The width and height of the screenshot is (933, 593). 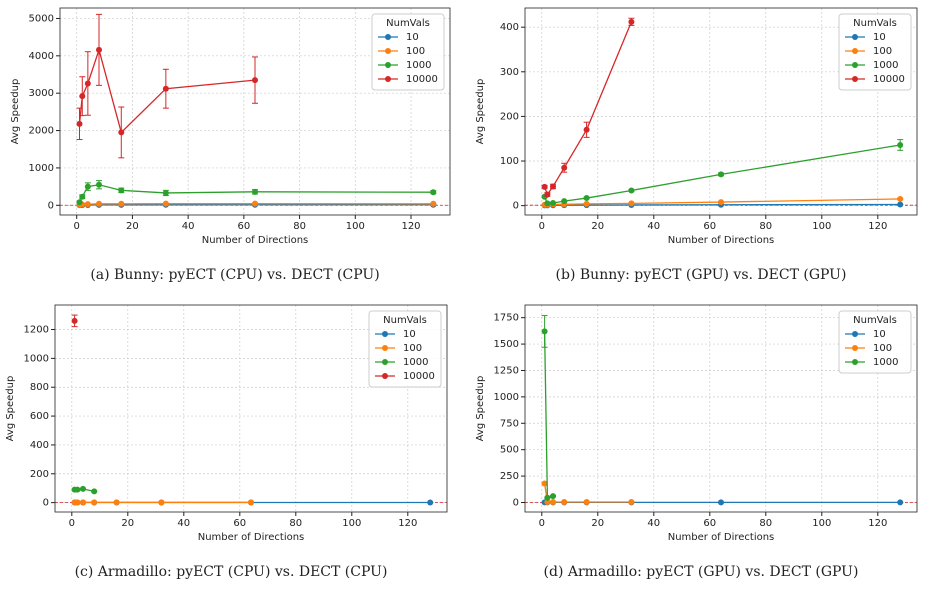 What do you see at coordinates (41, 131) in the screenshot?
I see `y-tick-label: 2000` at bounding box center [41, 131].